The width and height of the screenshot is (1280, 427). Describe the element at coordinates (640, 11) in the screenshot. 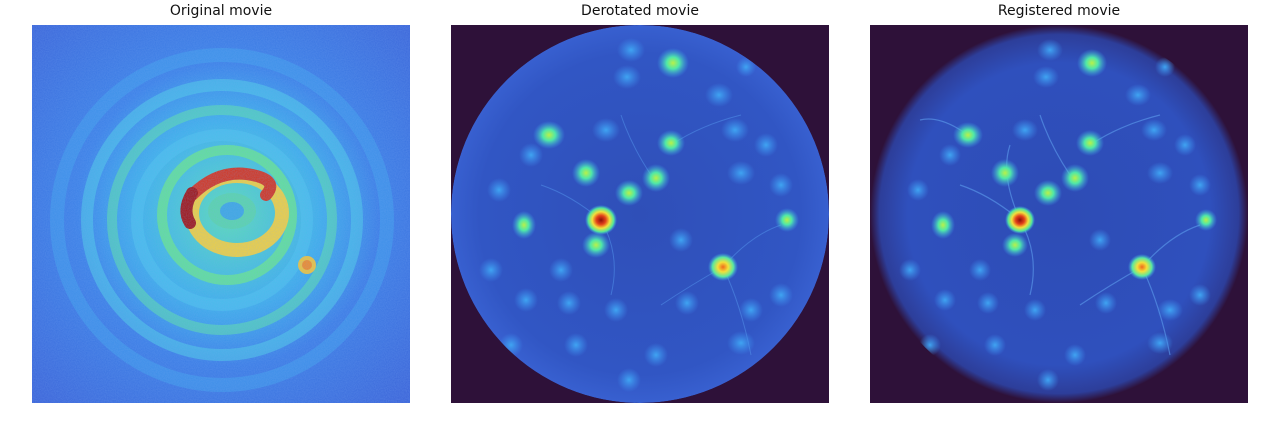

I see `panel-title-derotated: Derotated movie` at that location.